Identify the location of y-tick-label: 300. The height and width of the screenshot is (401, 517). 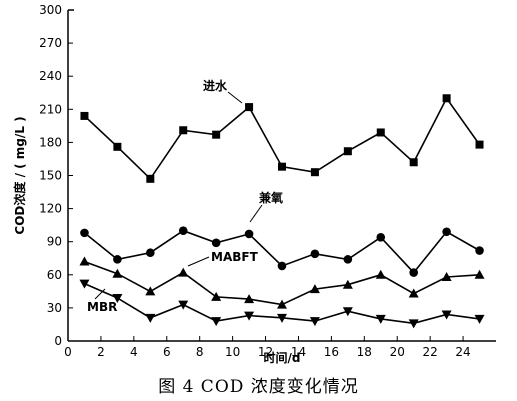
(50, 10).